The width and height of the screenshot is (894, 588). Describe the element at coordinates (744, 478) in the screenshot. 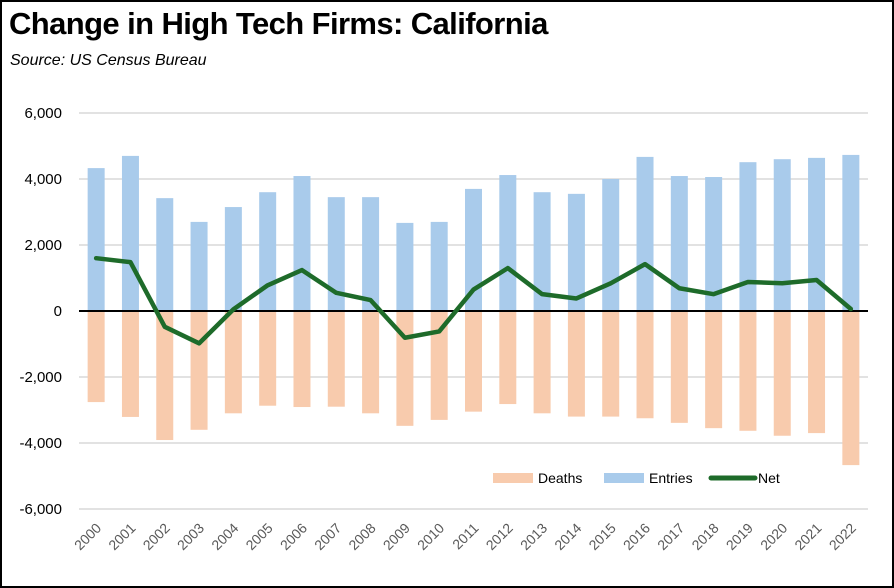

I see `legend-item-net: Net` at that location.